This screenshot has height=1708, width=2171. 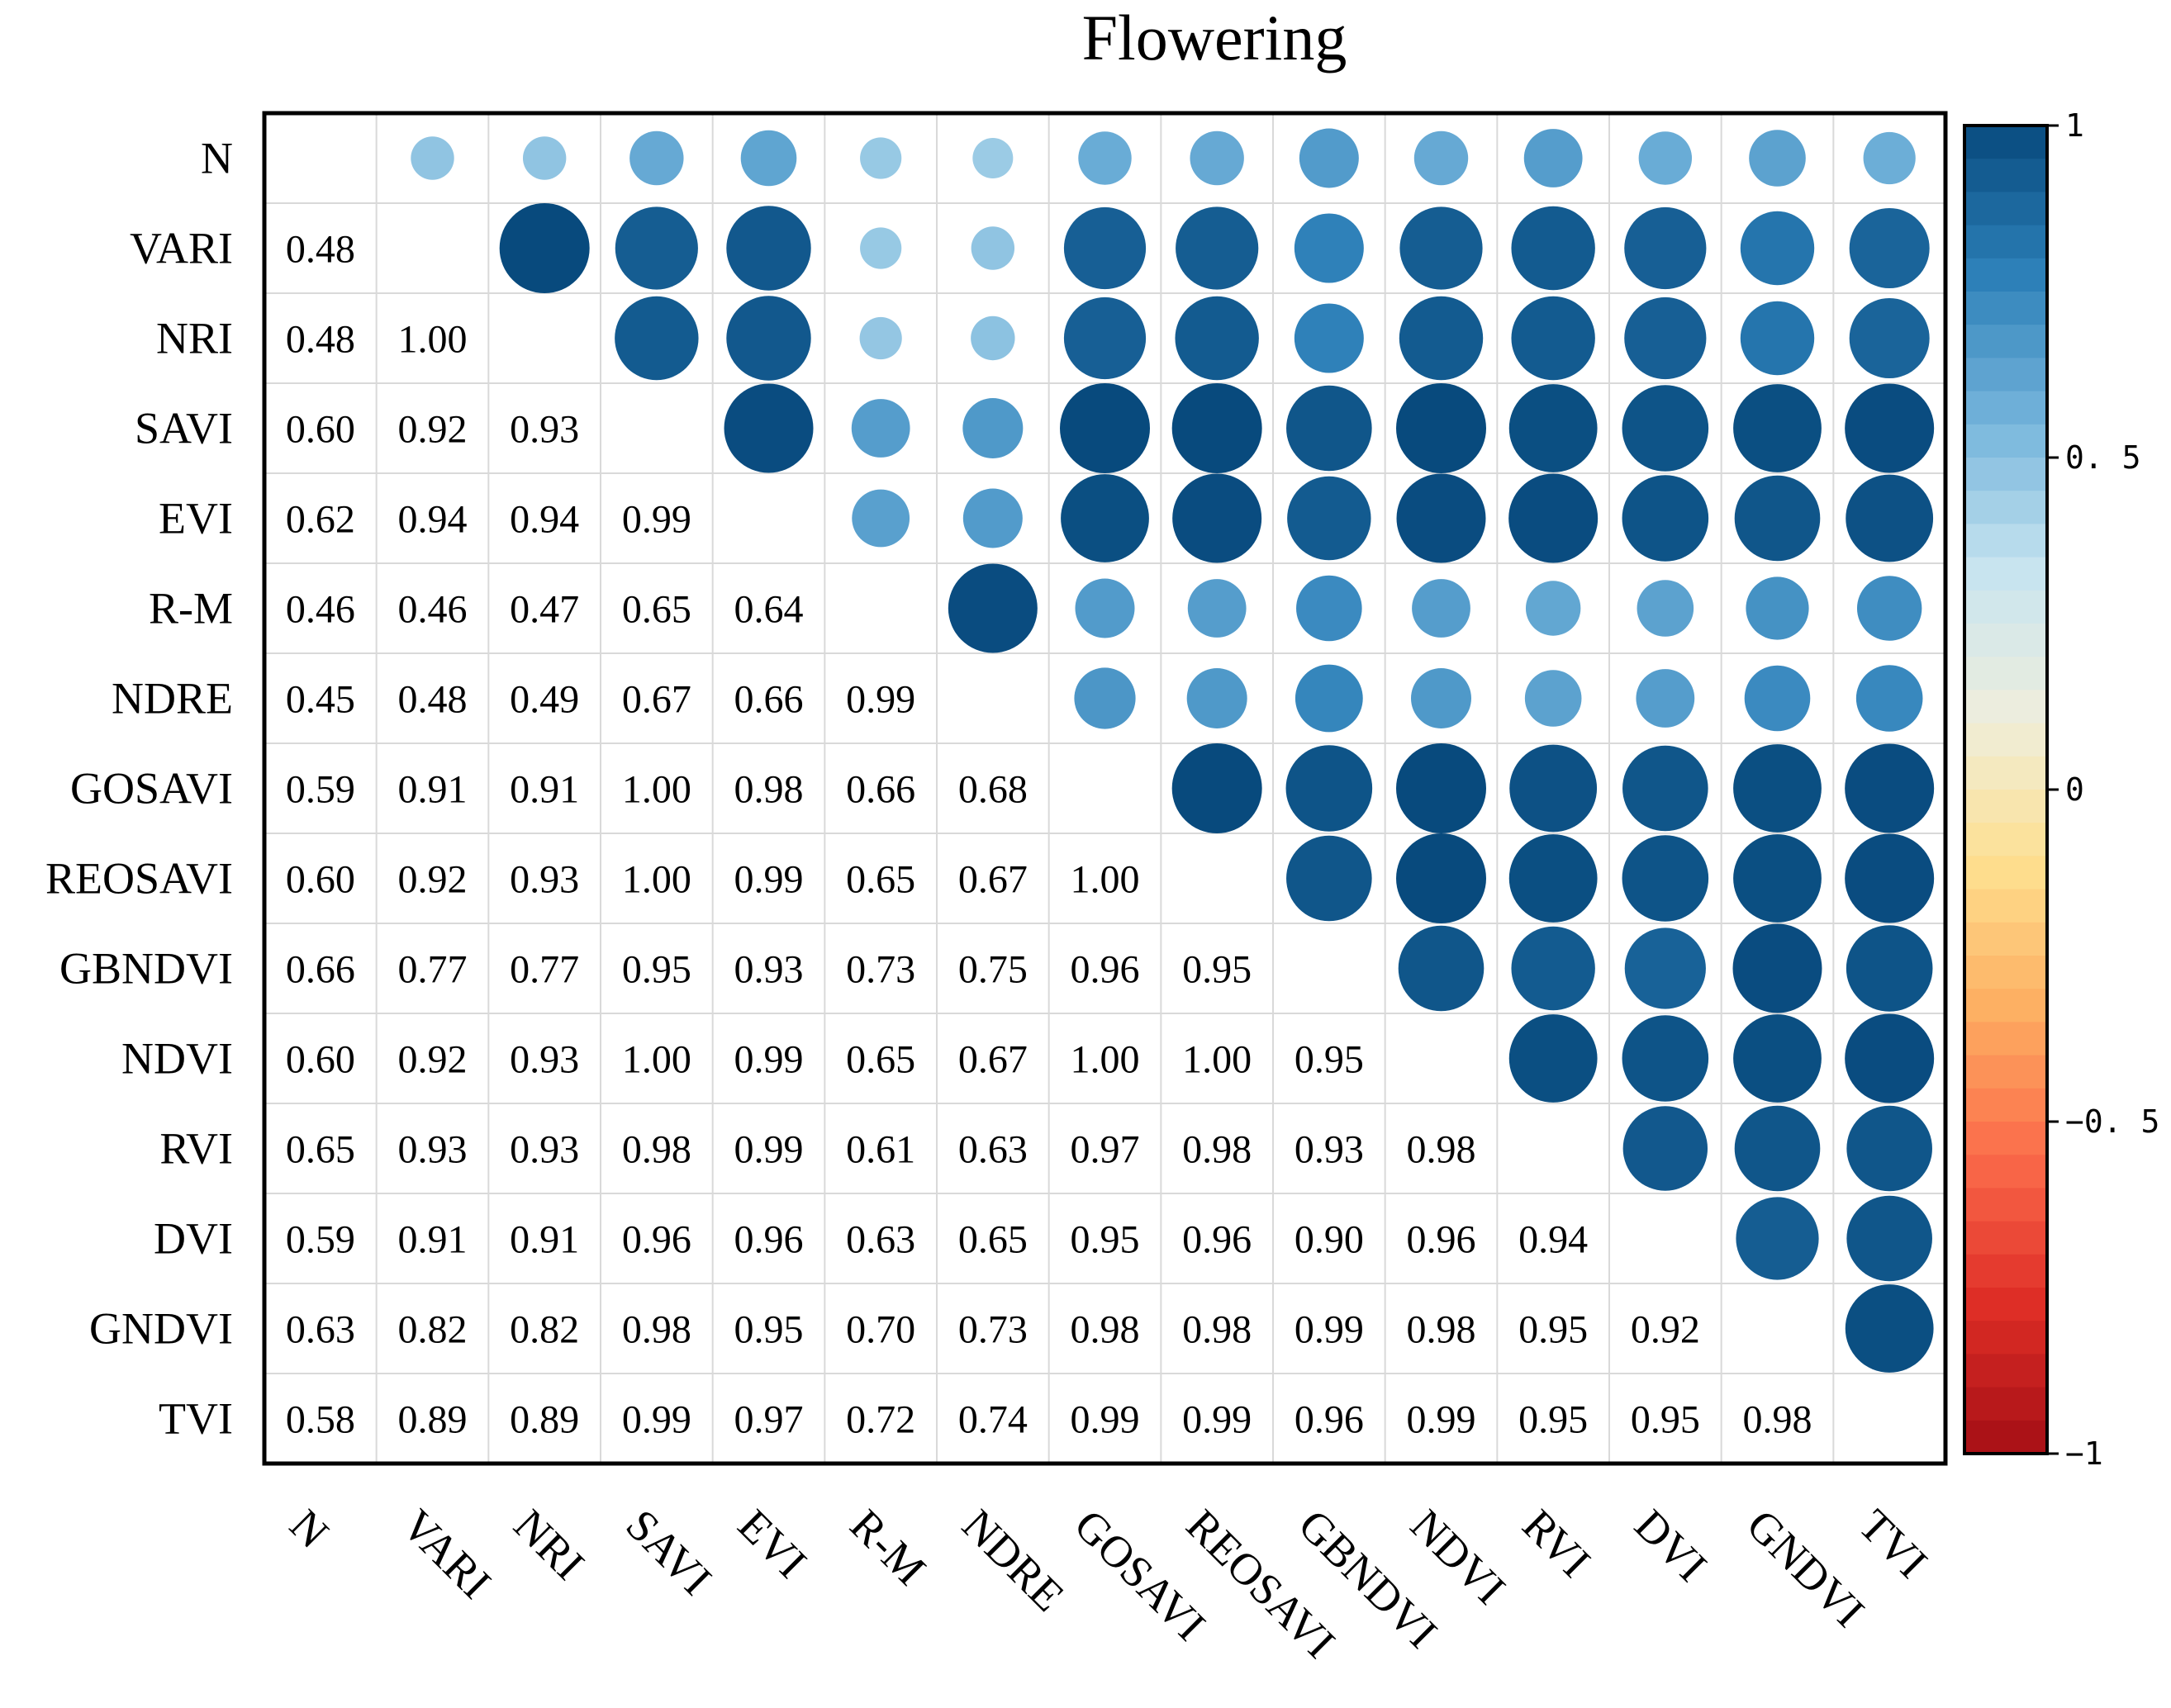 I want to click on correlation-value: 0.63, so click(x=993, y=1150).